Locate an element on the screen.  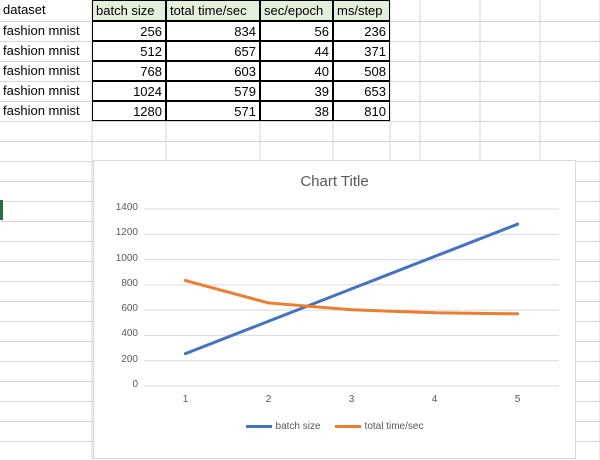
value-cell: 810 is located at coordinates (361, 111).